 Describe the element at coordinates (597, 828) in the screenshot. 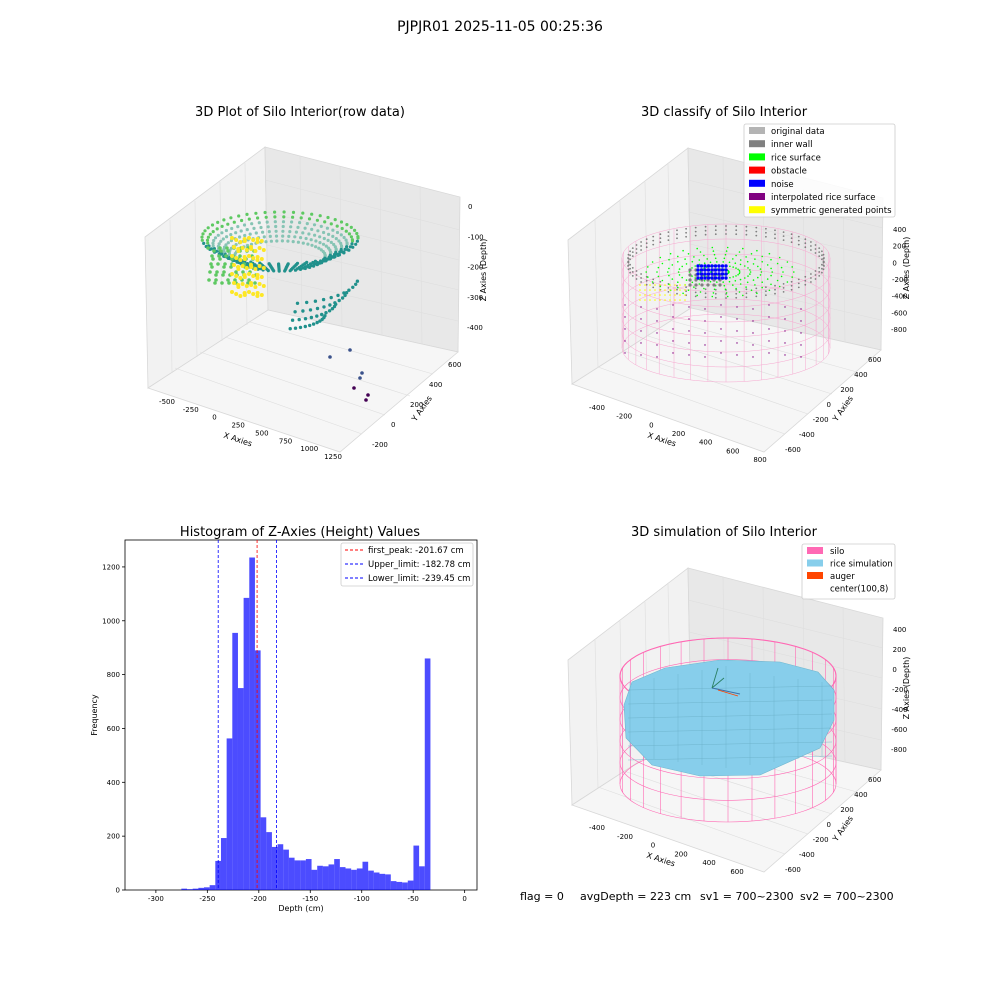

I see `simulation-x-tick-label: -400` at that location.